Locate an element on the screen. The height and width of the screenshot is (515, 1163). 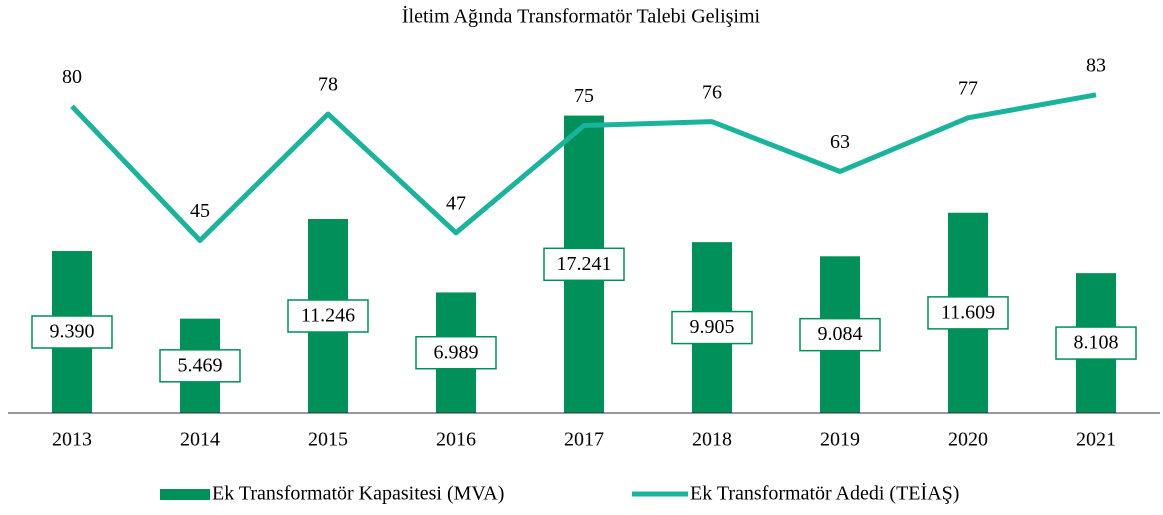
bar-value-label: 11.609 is located at coordinates (968, 312).